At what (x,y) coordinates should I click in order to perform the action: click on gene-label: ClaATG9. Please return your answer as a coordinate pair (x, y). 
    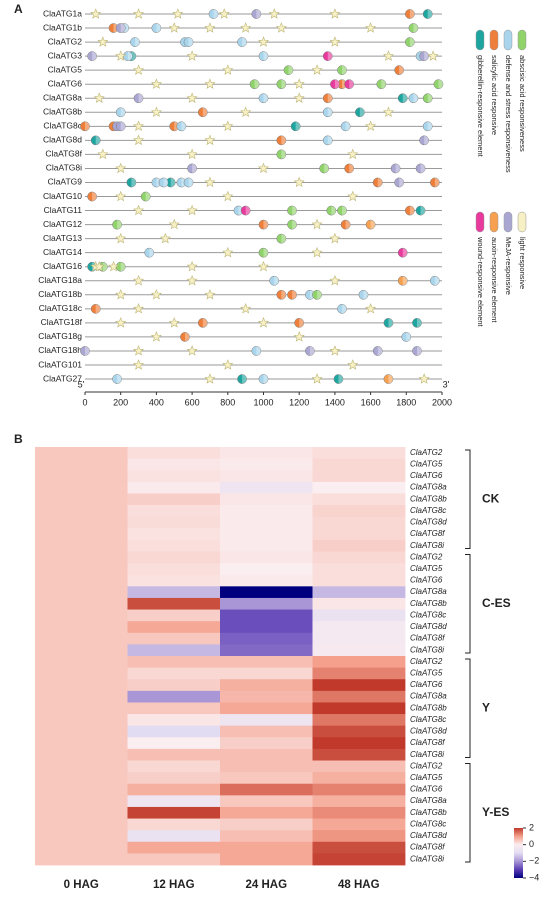
    Looking at the image, I should click on (65, 182).